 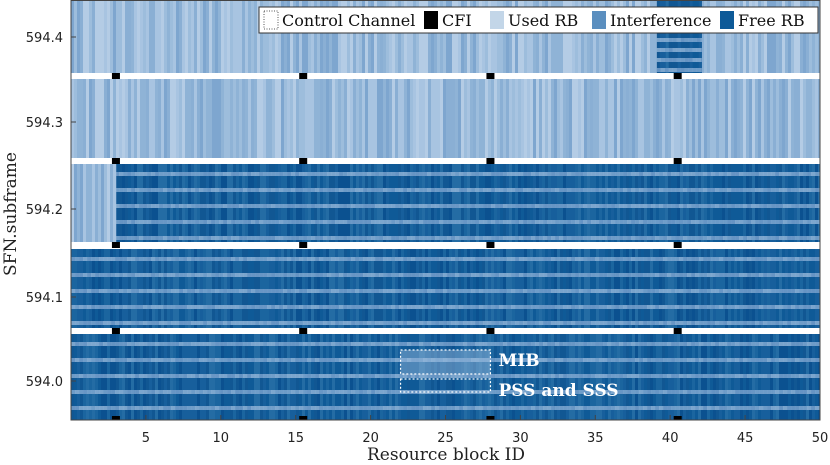 I want to click on legend-label: Used RB, so click(x=543, y=20).